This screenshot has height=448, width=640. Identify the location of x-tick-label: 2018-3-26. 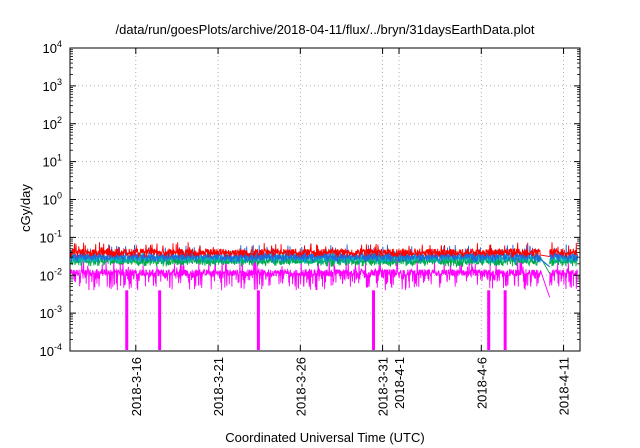
(300, 386).